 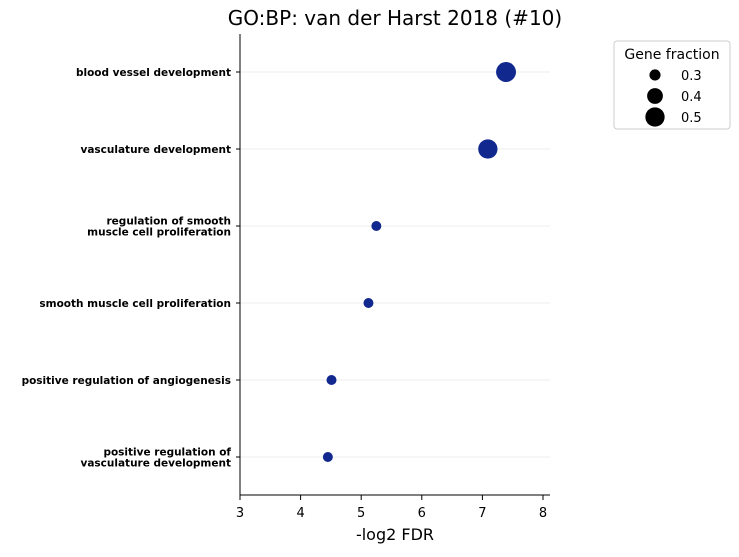 I want to click on x-tick-label: 7, so click(x=482, y=513).